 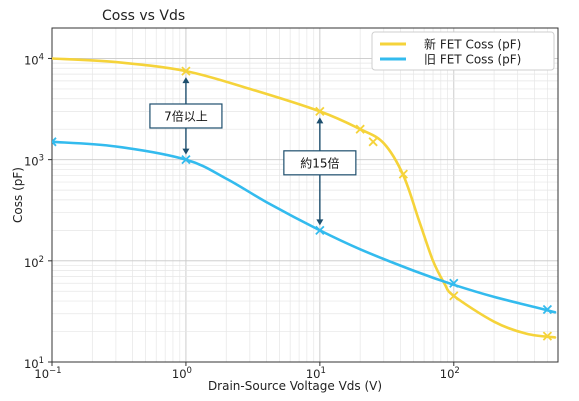 I want to click on legend-box, so click(x=463, y=51).